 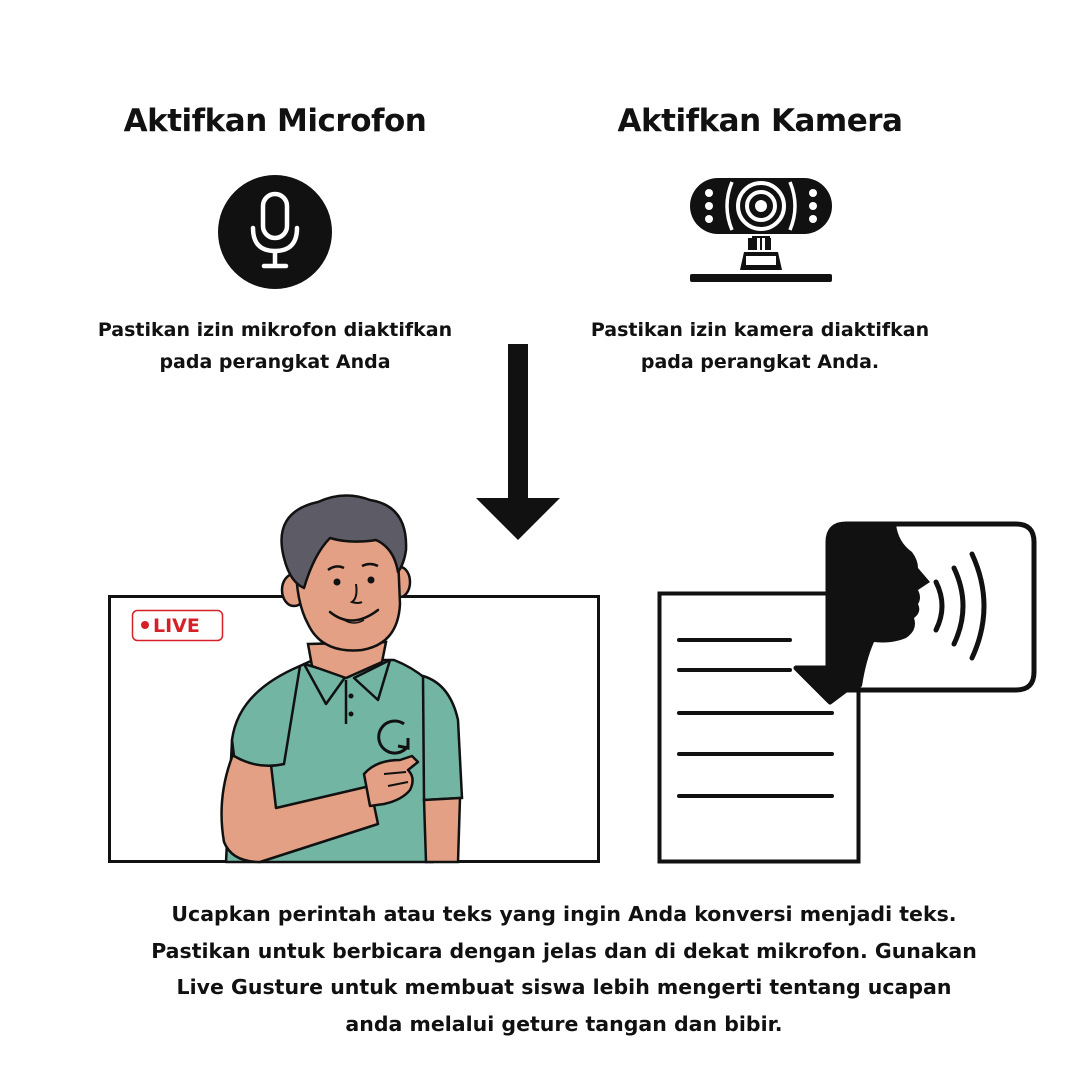 I want to click on microphone-icon, so click(x=275, y=234).